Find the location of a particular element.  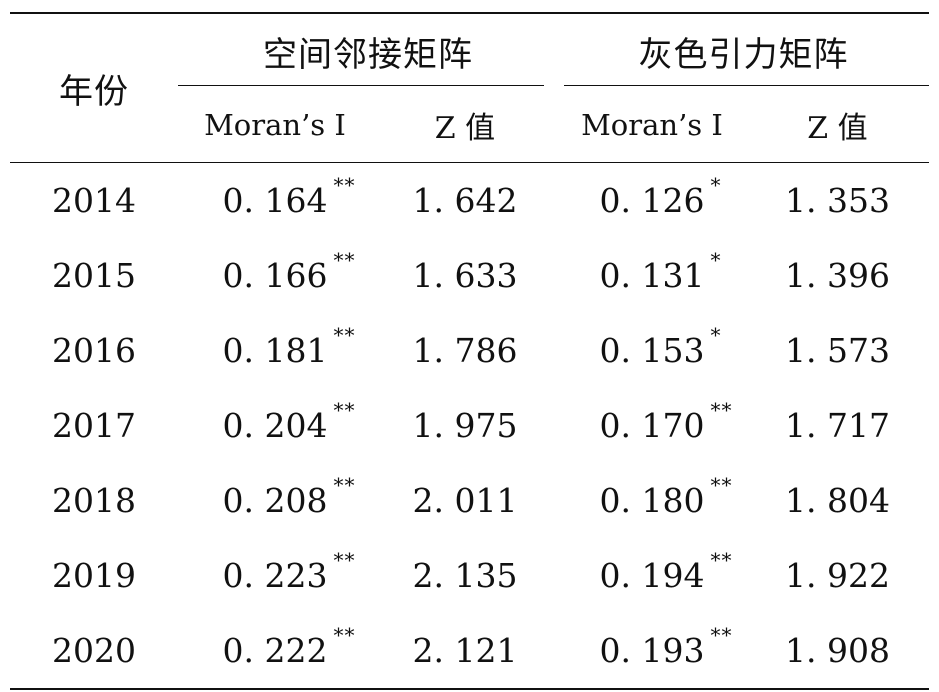

moran-spatial-cell: 0. 222 ** is located at coordinates (275, 651).